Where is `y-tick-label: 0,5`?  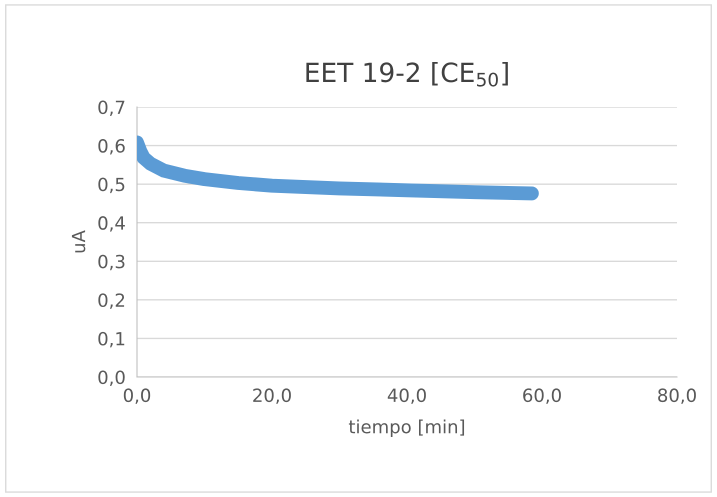
y-tick-label: 0,5 is located at coordinates (111, 186).